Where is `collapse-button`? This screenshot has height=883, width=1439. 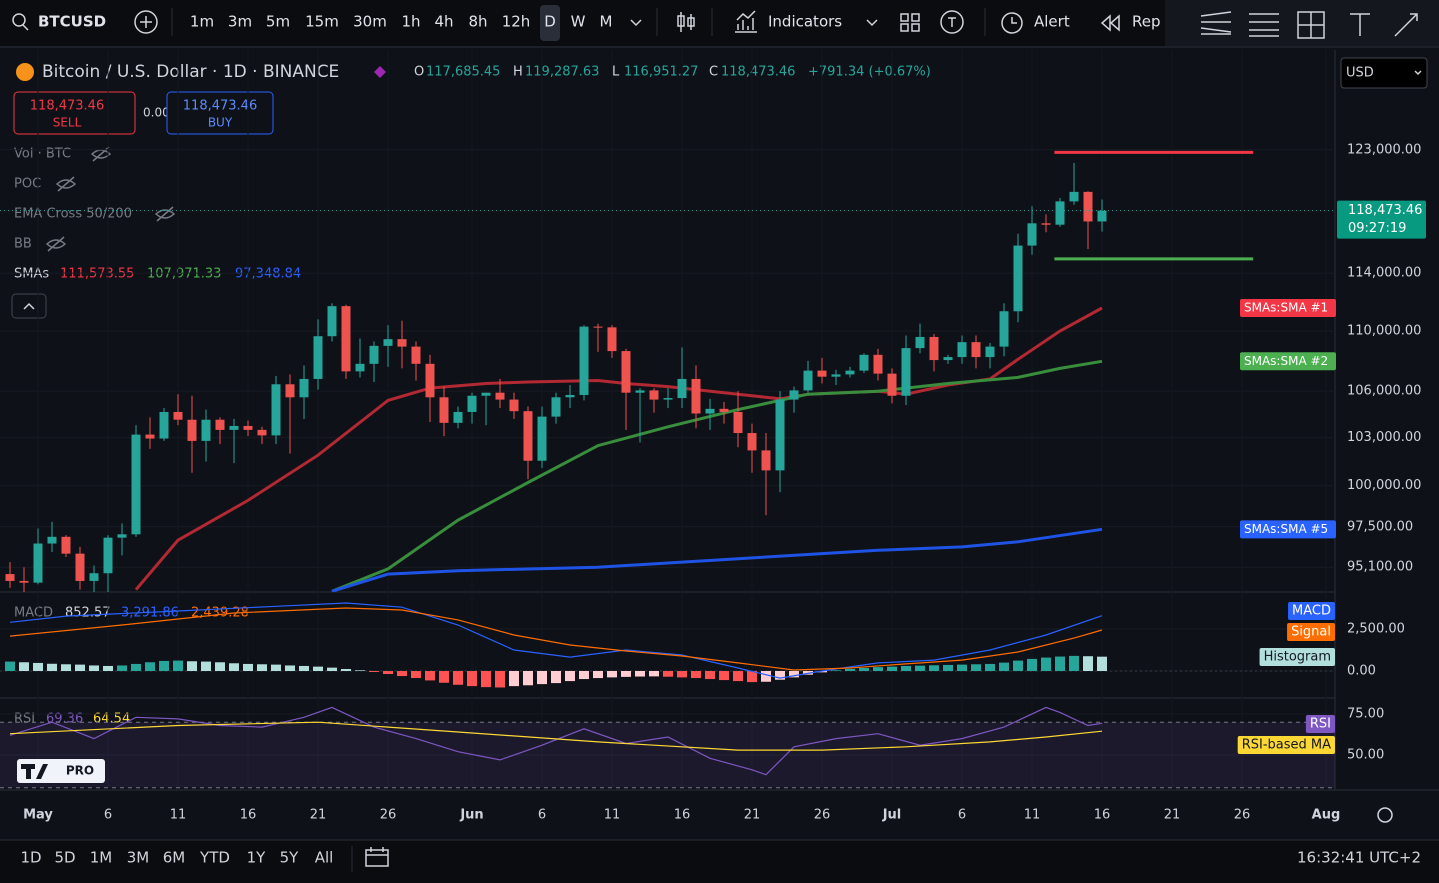
collapse-button is located at coordinates (29, 306).